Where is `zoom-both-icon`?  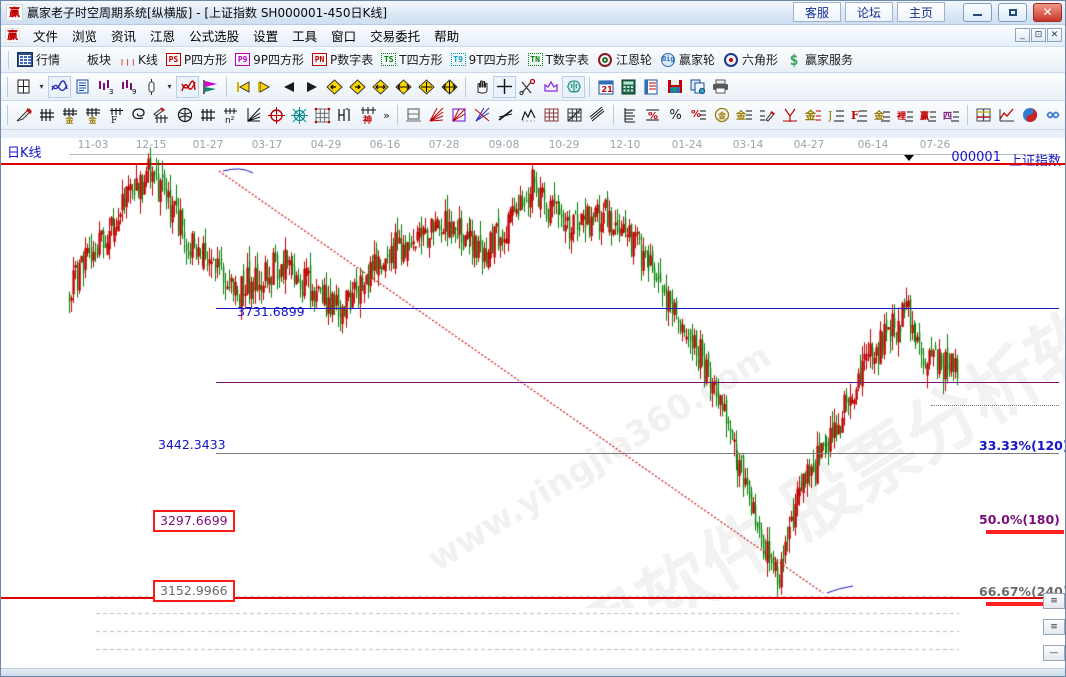
zoom-both-icon is located at coordinates (380, 87).